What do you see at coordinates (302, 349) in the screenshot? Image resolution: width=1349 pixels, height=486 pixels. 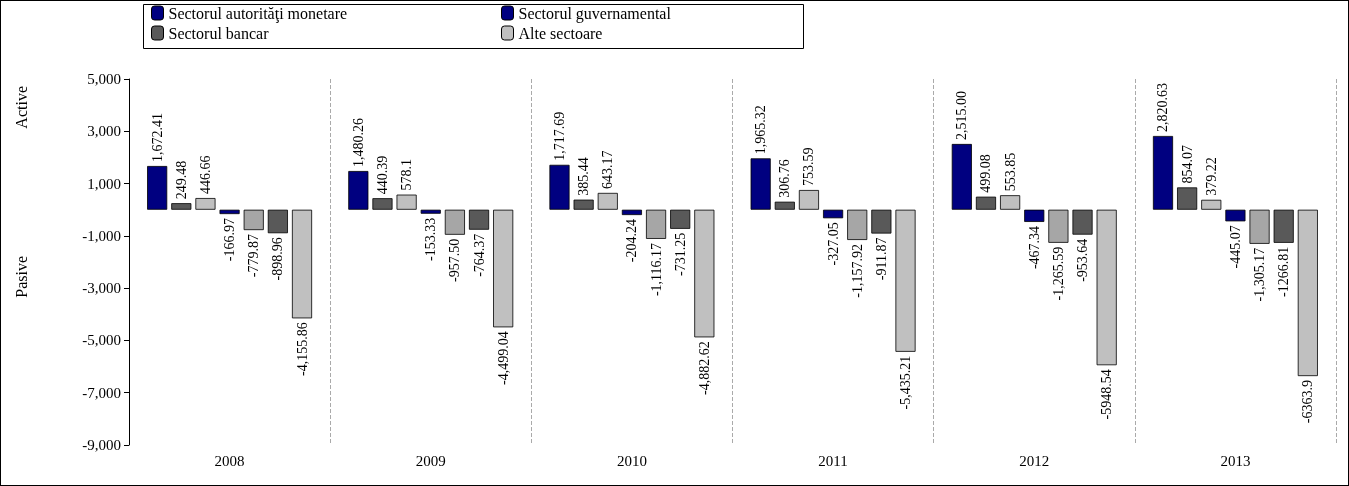 I see `data-label: -4,155.86` at bounding box center [302, 349].